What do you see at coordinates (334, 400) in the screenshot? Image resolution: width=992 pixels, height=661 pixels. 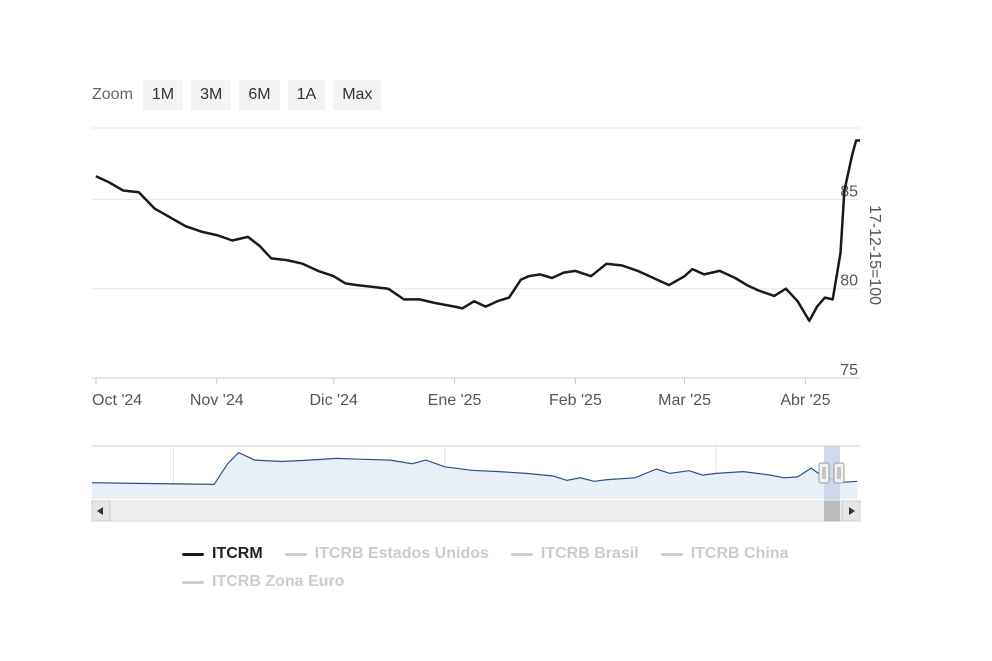 I see `x-tick-label: Dic '24` at bounding box center [334, 400].